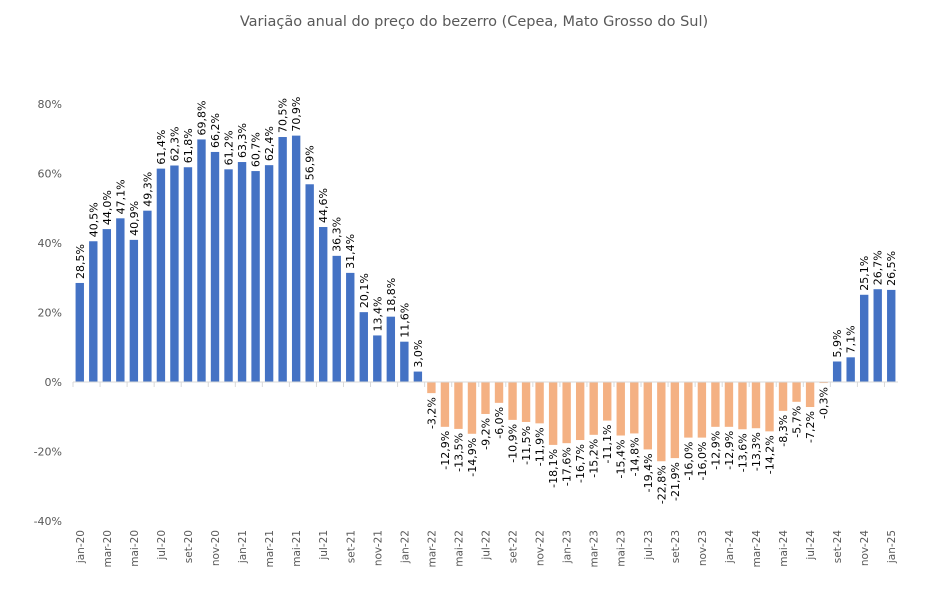  I want to click on x-tick-label: set-22, so click(514, 546).